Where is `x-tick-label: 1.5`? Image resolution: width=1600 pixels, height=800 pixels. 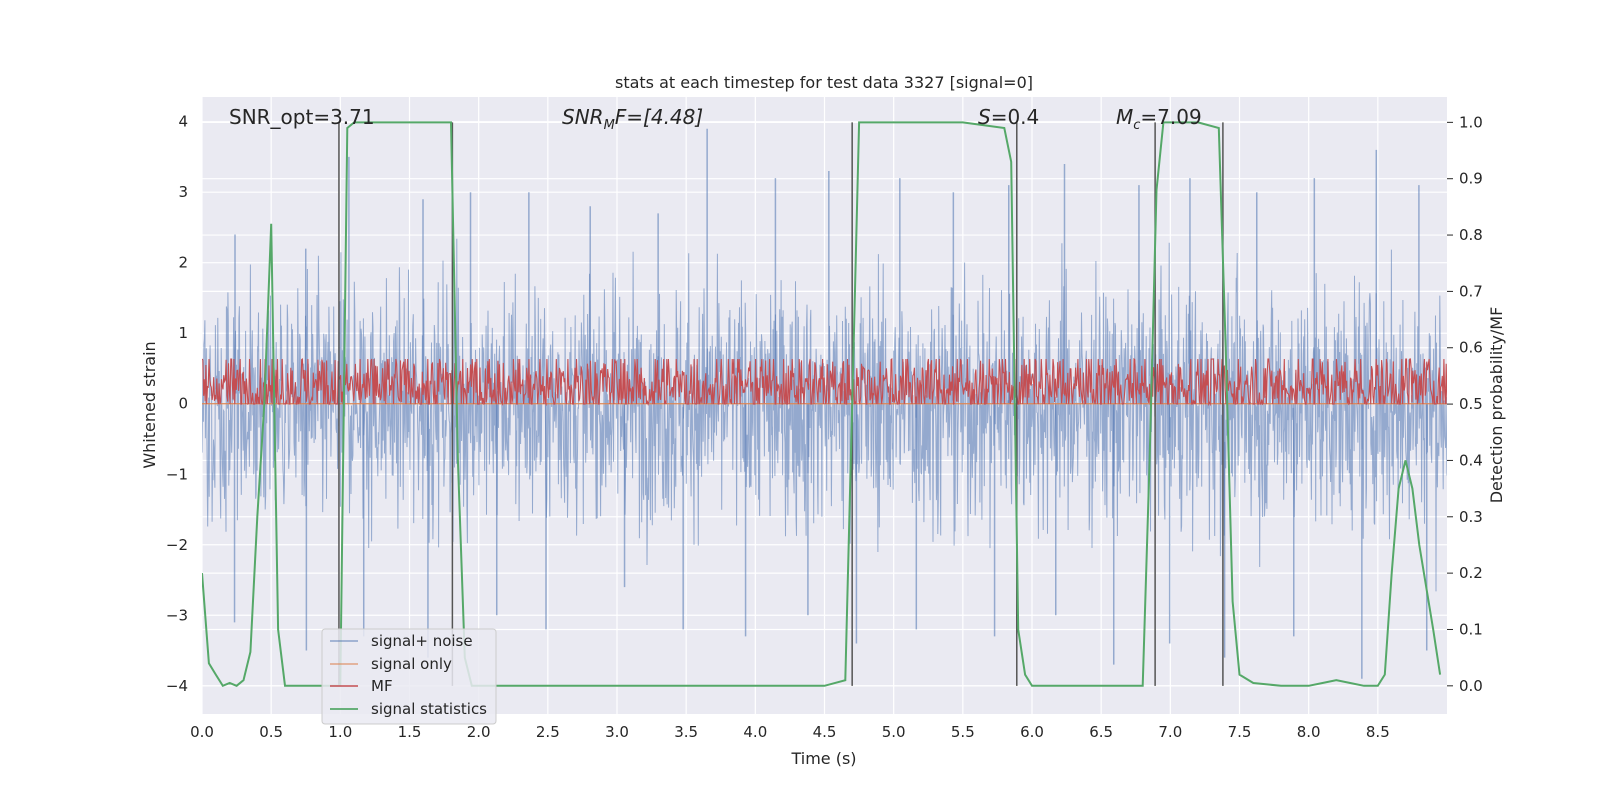 x-tick-label: 1.5 is located at coordinates (410, 732).